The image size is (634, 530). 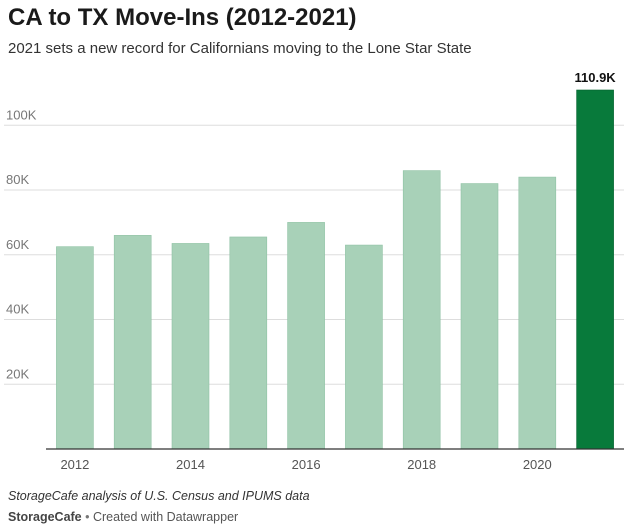 What do you see at coordinates (75, 348) in the screenshot?
I see `bar-2012` at bounding box center [75, 348].